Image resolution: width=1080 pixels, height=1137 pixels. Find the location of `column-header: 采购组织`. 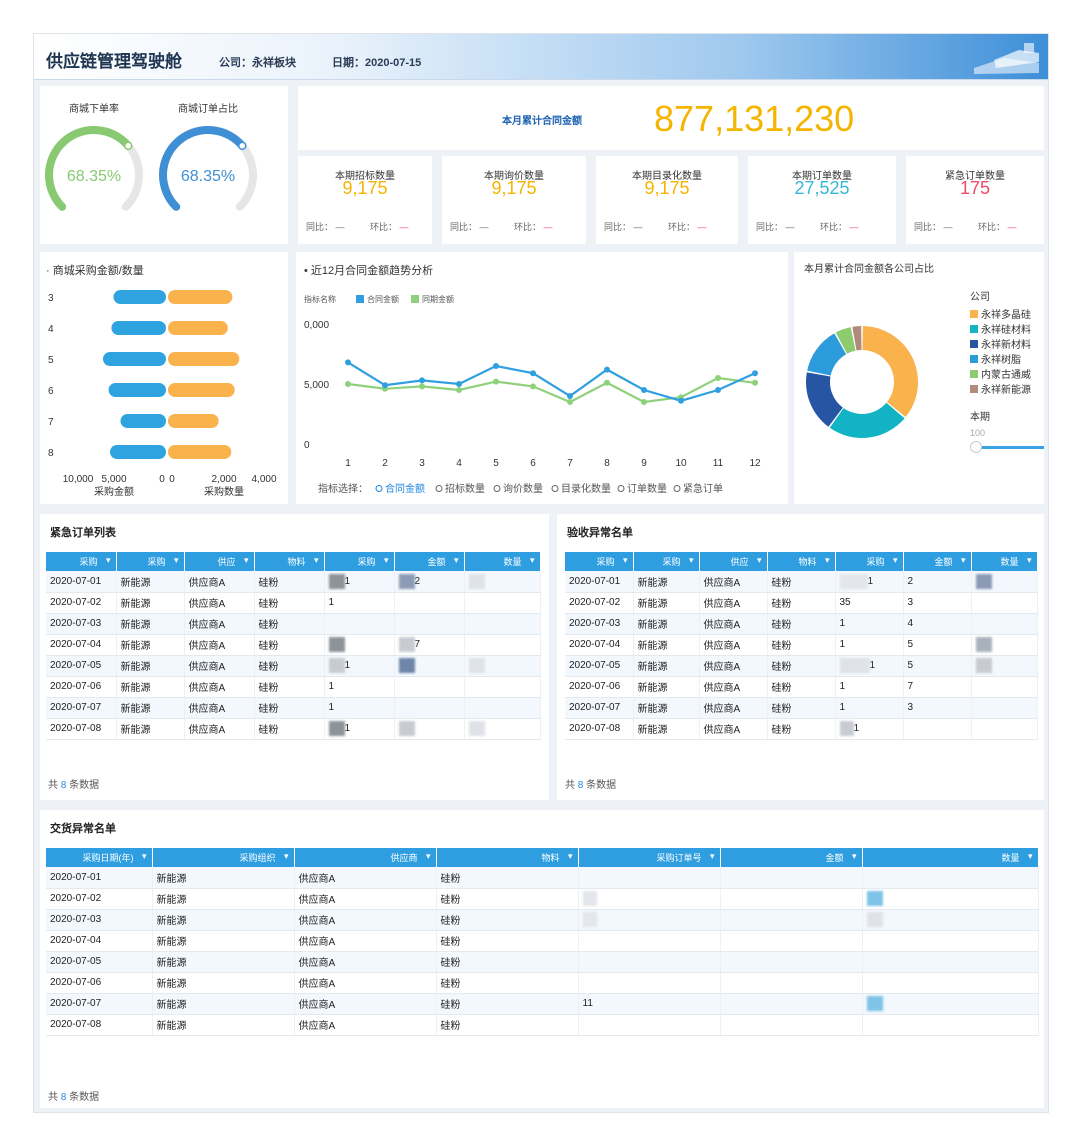

column-header: 采购组织 is located at coordinates (223, 857).